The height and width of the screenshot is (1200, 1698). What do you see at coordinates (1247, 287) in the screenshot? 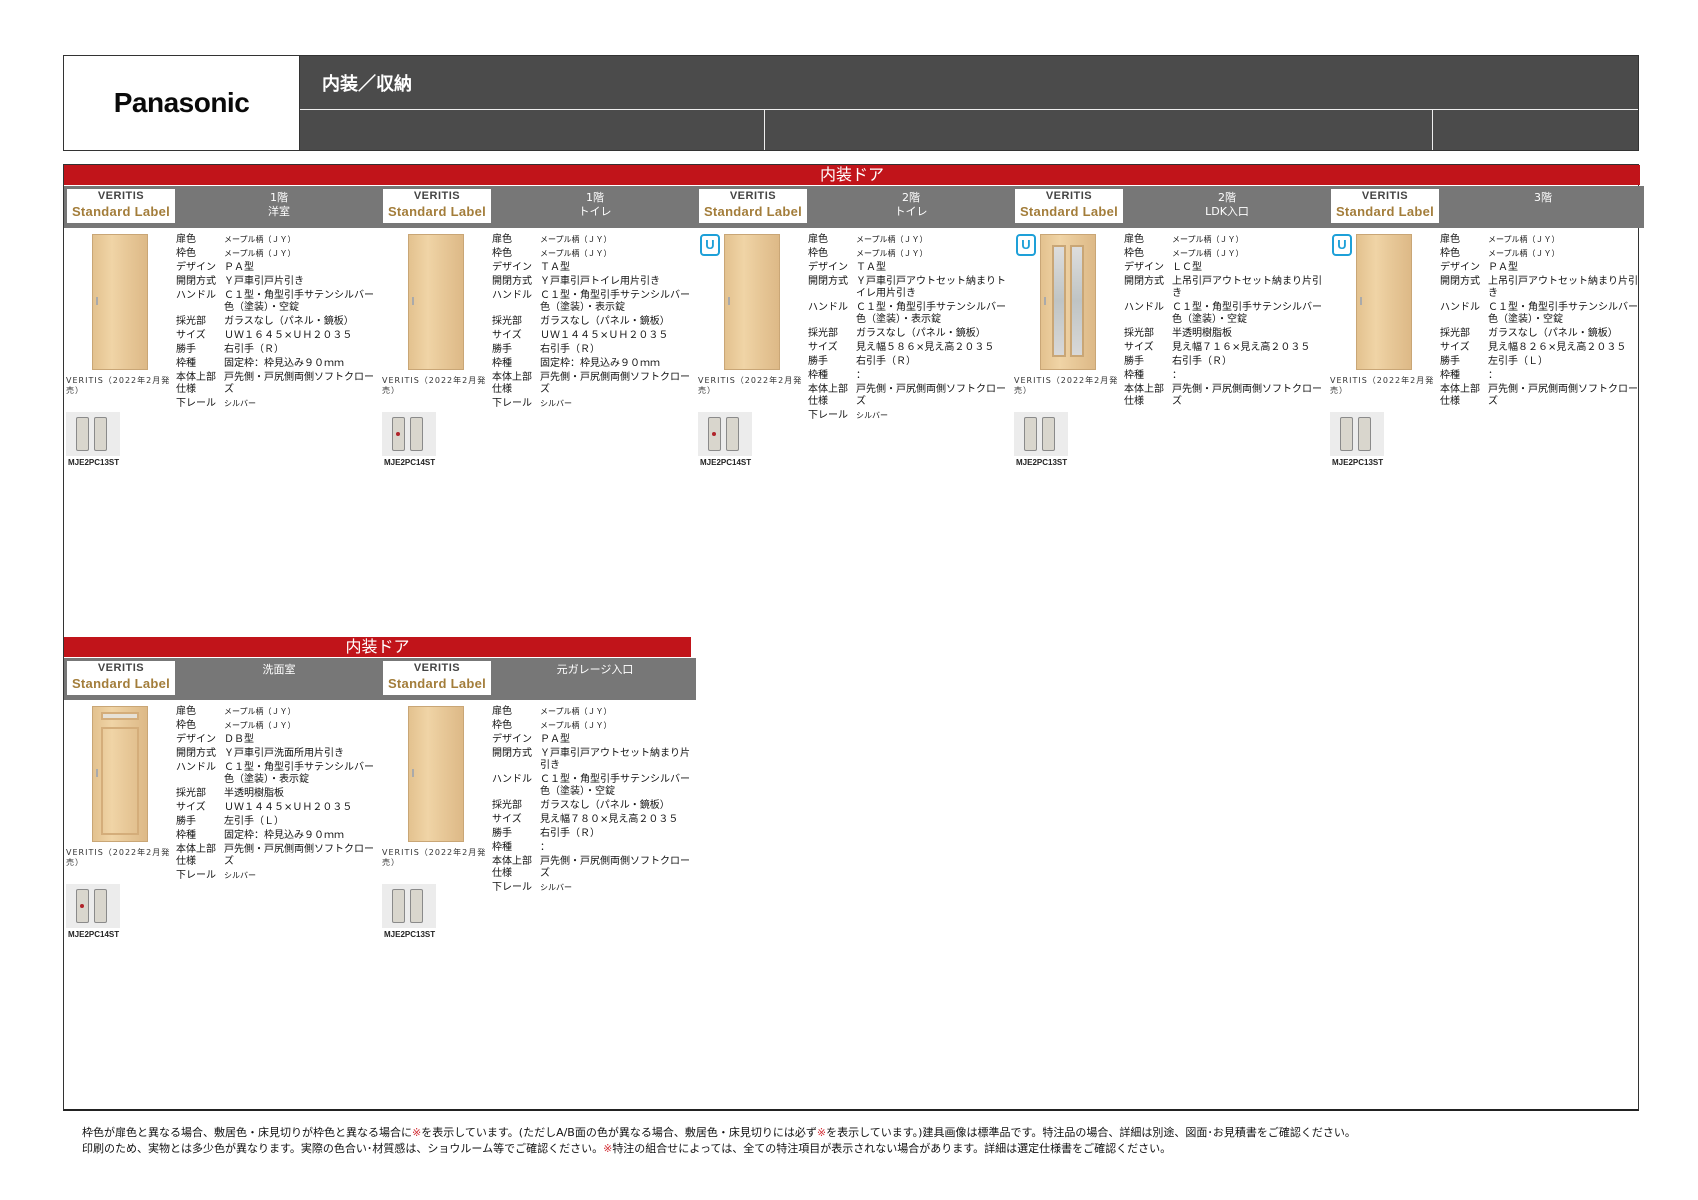
I see `spec-value: 上吊引戸アウトセット納まり片引き` at bounding box center [1247, 287].